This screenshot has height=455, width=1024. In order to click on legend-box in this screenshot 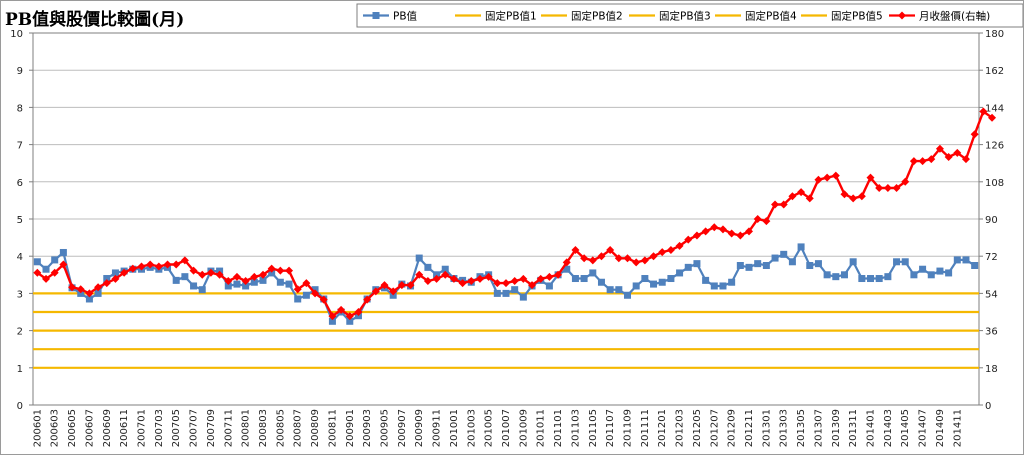, I will do `click(689, 15)`.